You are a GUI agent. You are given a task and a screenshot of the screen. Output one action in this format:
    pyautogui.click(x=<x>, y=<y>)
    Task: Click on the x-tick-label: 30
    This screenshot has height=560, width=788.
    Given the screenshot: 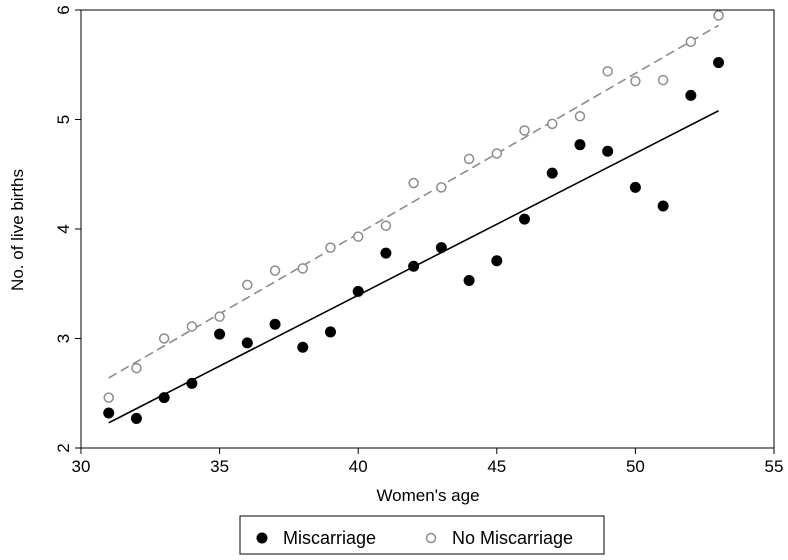 What is the action you would take?
    pyautogui.click(x=81, y=466)
    